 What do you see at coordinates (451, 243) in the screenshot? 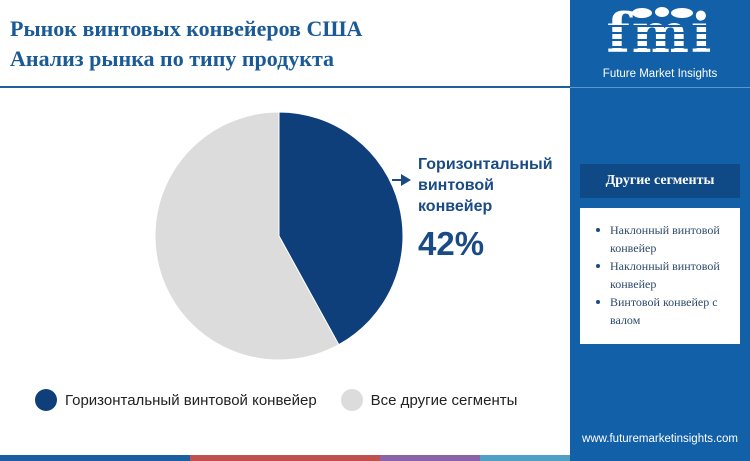
I see `callout-value: 42%` at bounding box center [451, 243].